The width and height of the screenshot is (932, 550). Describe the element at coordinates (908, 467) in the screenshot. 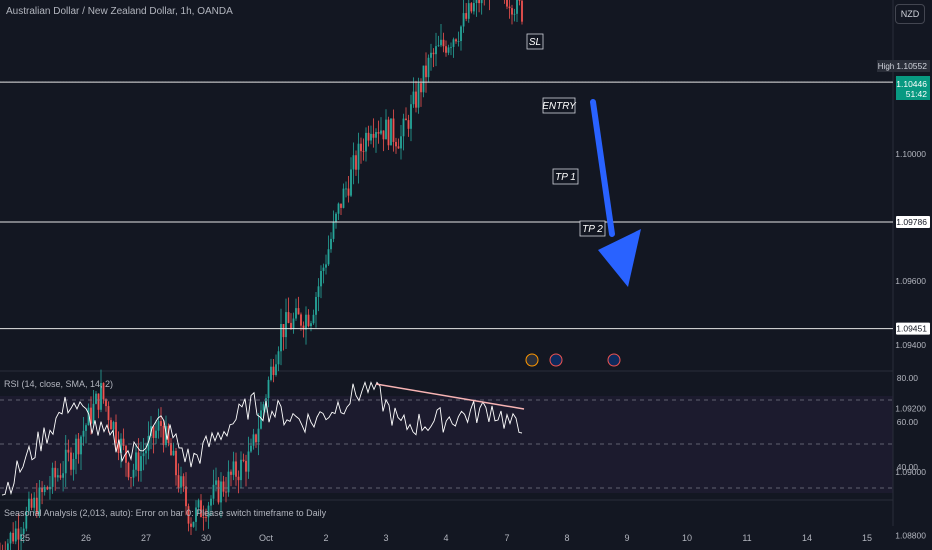

I see `rsi-tick-label: 40.00` at that location.